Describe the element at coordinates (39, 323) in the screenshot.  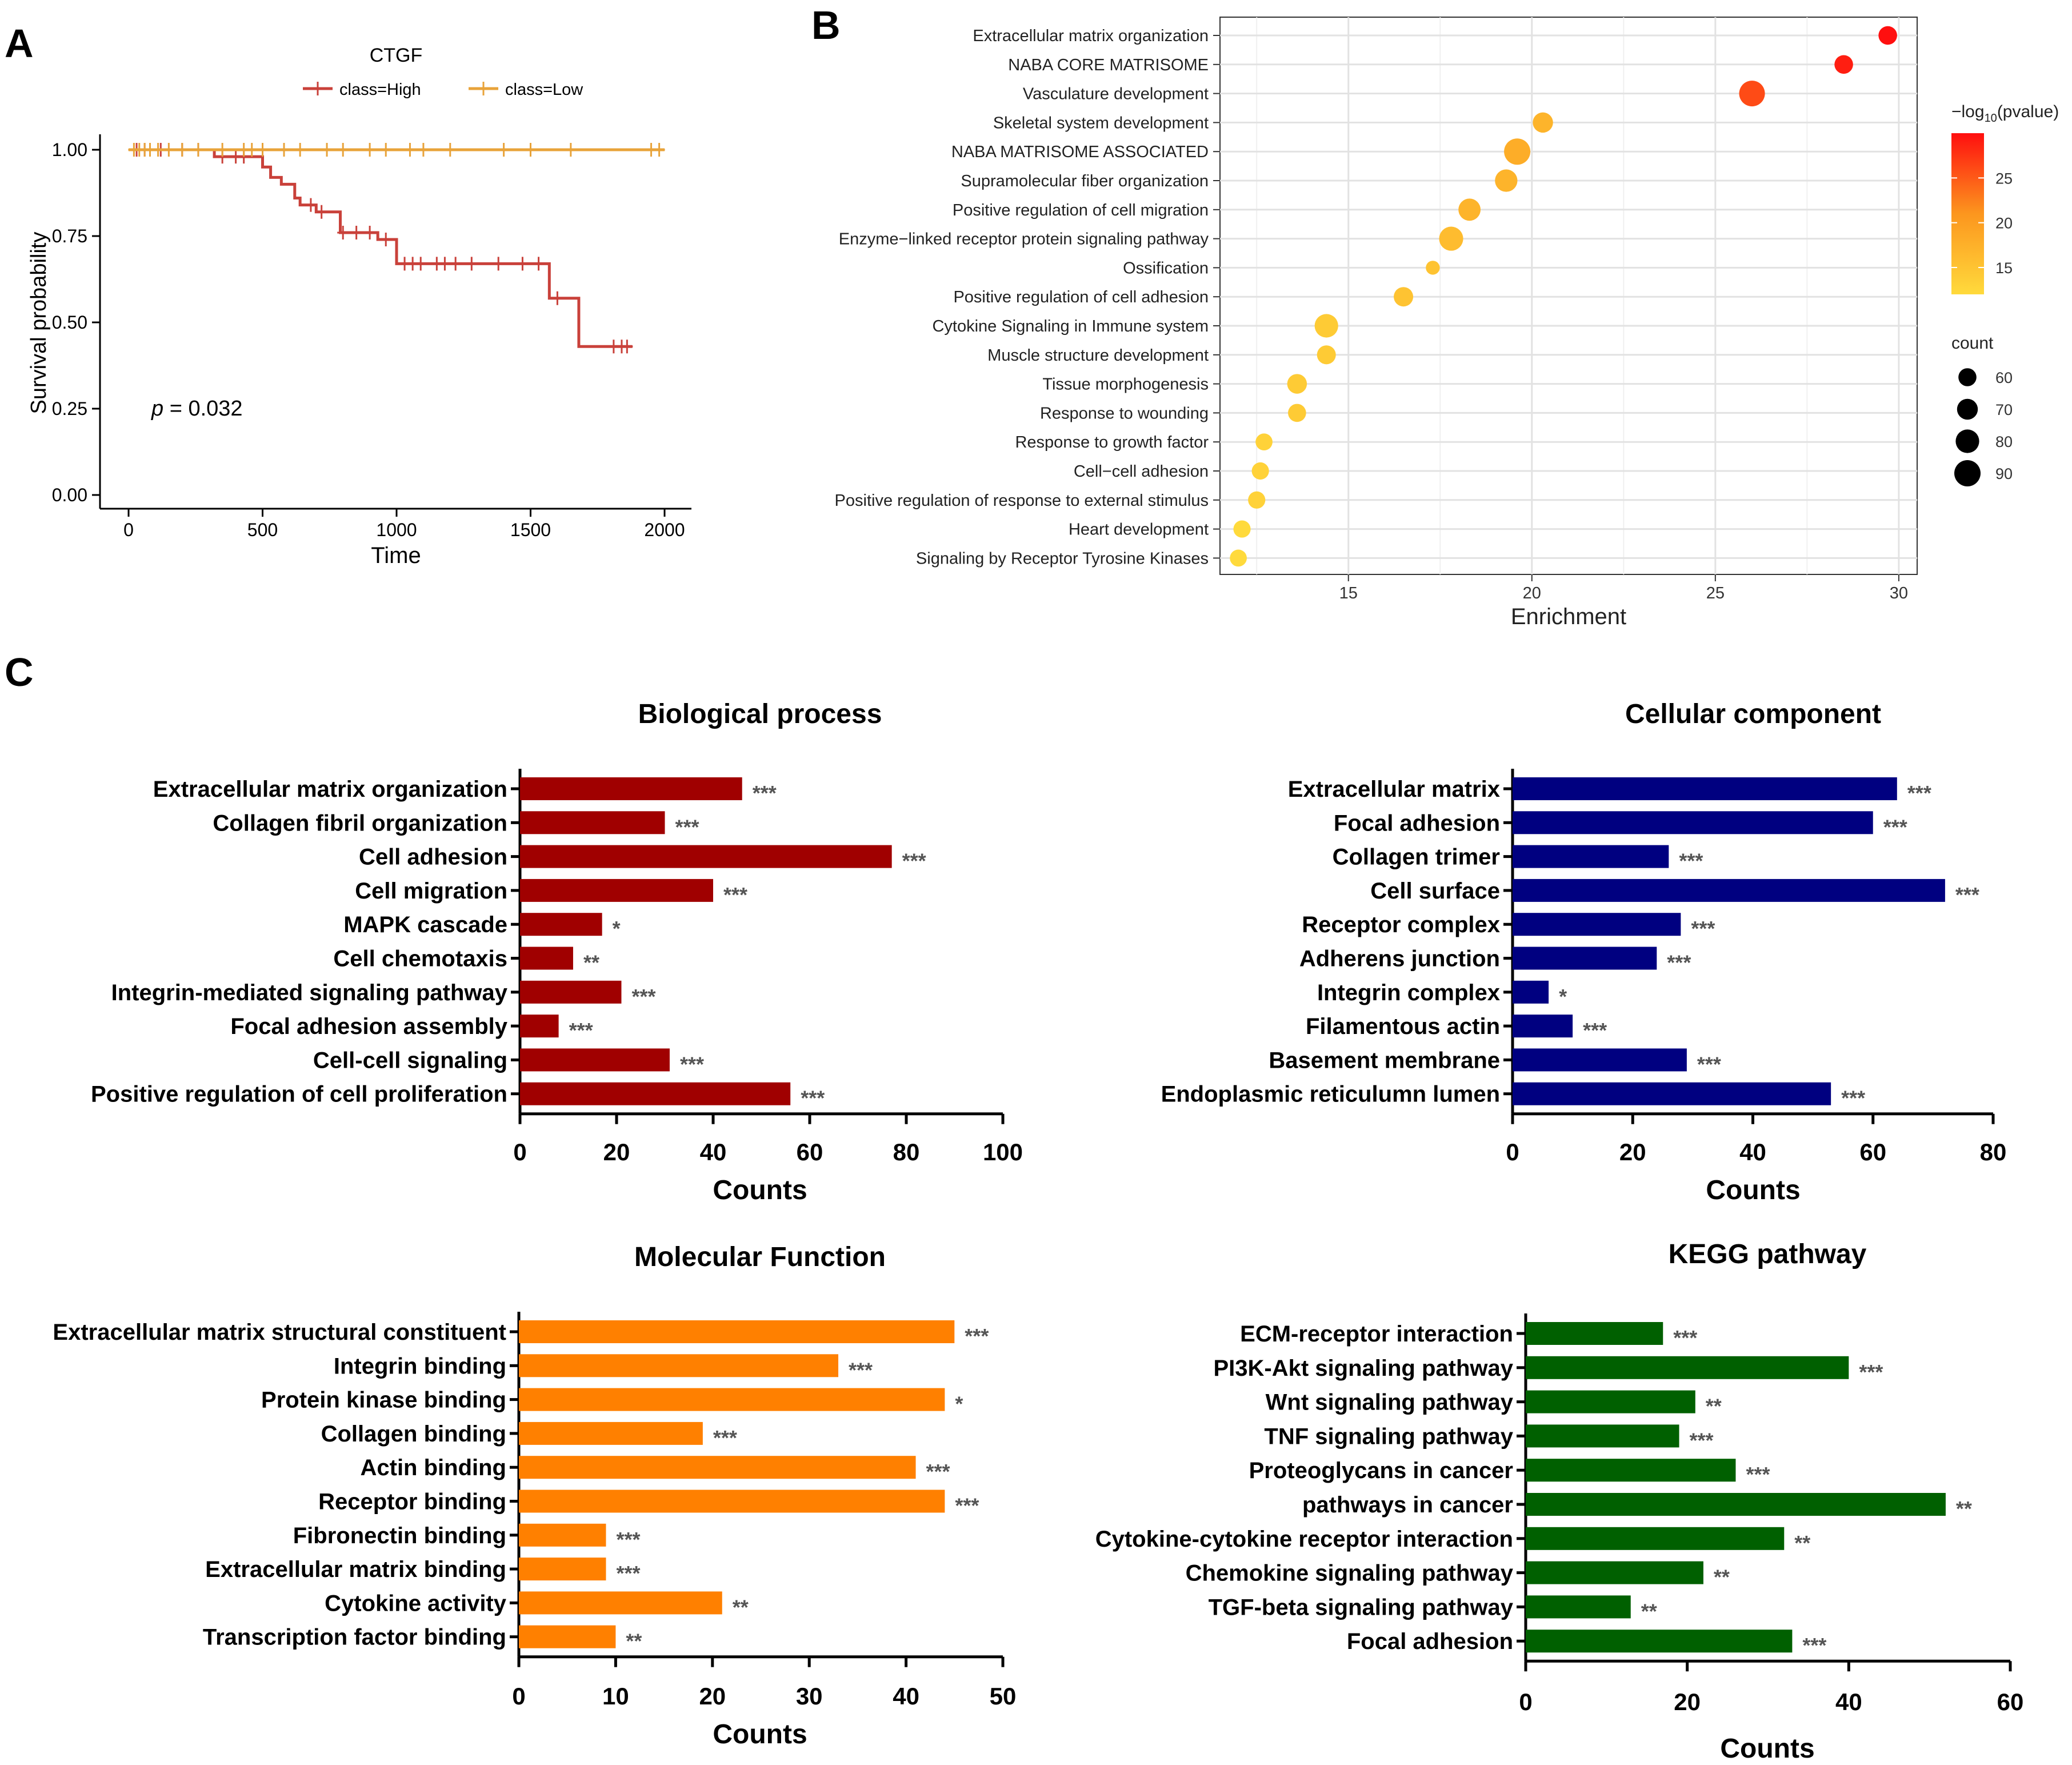
I see `y-axis-title: Survival probability` at that location.